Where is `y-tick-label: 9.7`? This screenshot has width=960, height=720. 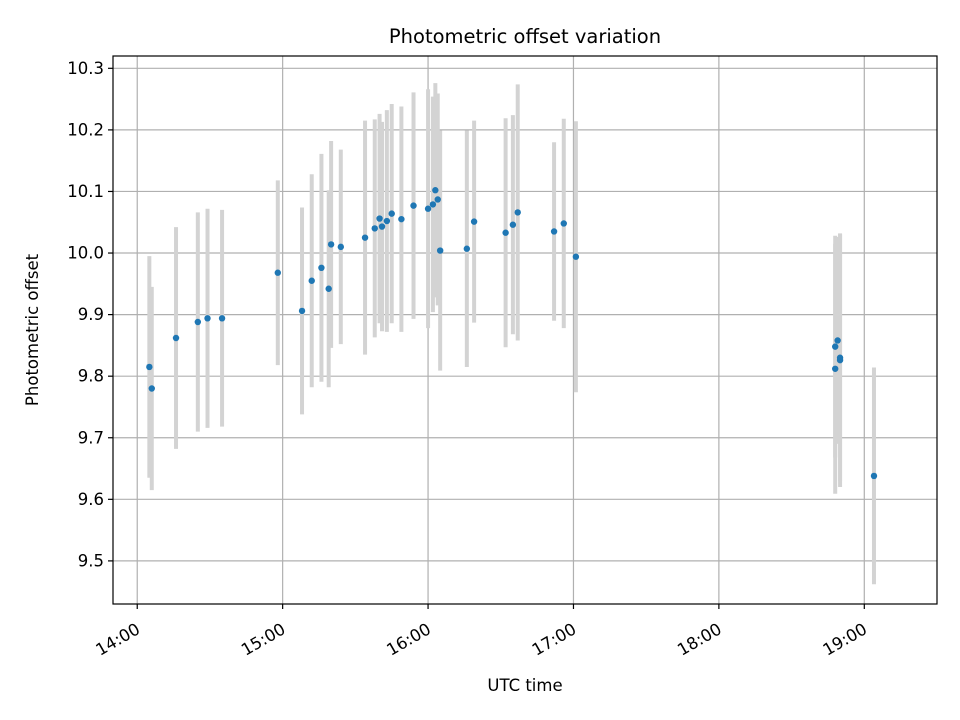 y-tick-label: 9.7 is located at coordinates (91, 437).